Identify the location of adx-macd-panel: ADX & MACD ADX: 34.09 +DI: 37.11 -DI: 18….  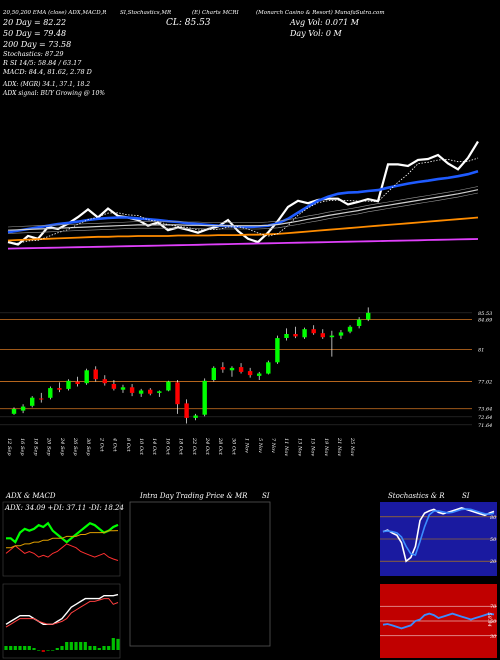
(63, 575).